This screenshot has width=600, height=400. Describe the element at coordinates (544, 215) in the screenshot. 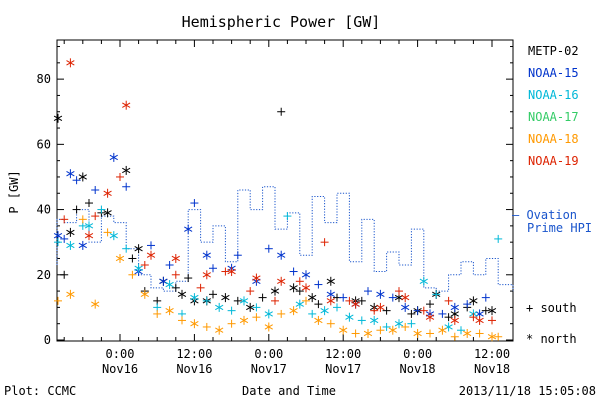

I see `legend-ovation-line1: – Ovation` at that location.